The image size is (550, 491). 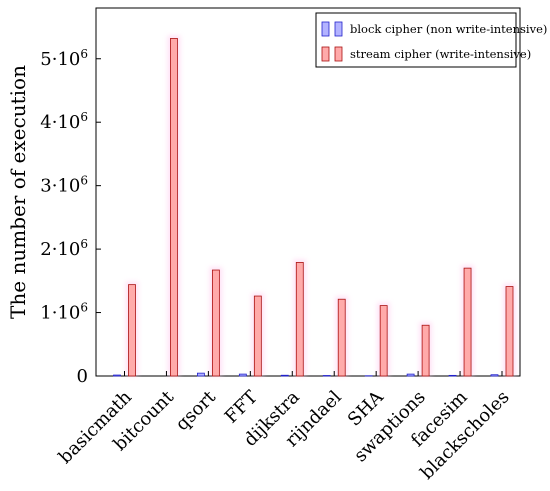 I want to click on y-tick-label: 3·106, so click(x=64, y=185).